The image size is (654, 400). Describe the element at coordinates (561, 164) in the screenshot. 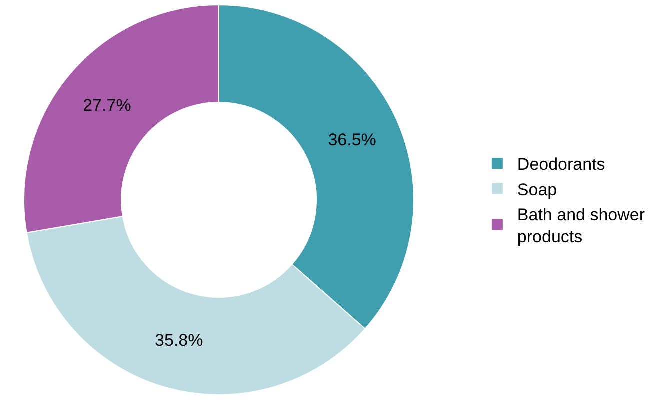

I see `legend-label: Deodorants` at that location.